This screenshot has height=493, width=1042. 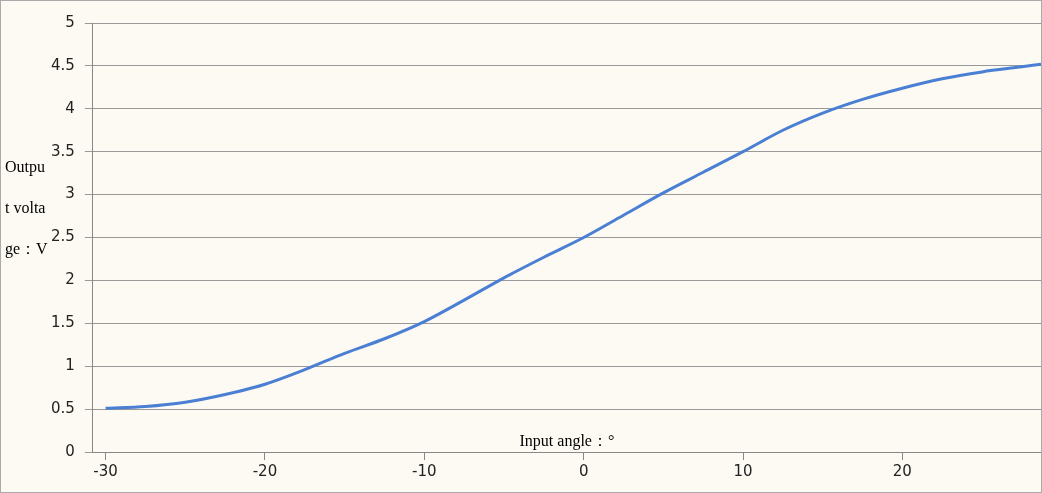 What do you see at coordinates (70, 365) in the screenshot?
I see `y-tick-label: 1` at bounding box center [70, 365].